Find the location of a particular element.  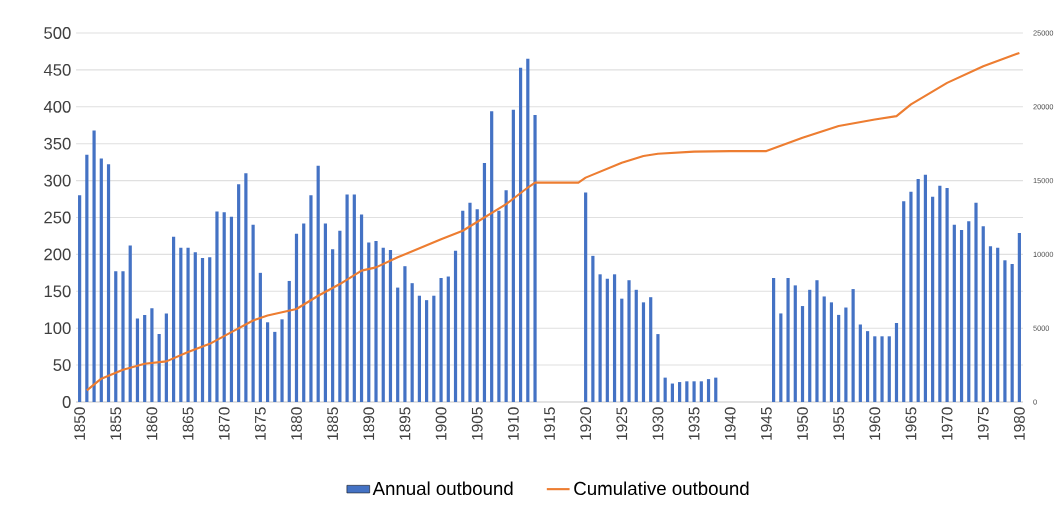

x-tick-label: 1945 is located at coordinates (766, 423).